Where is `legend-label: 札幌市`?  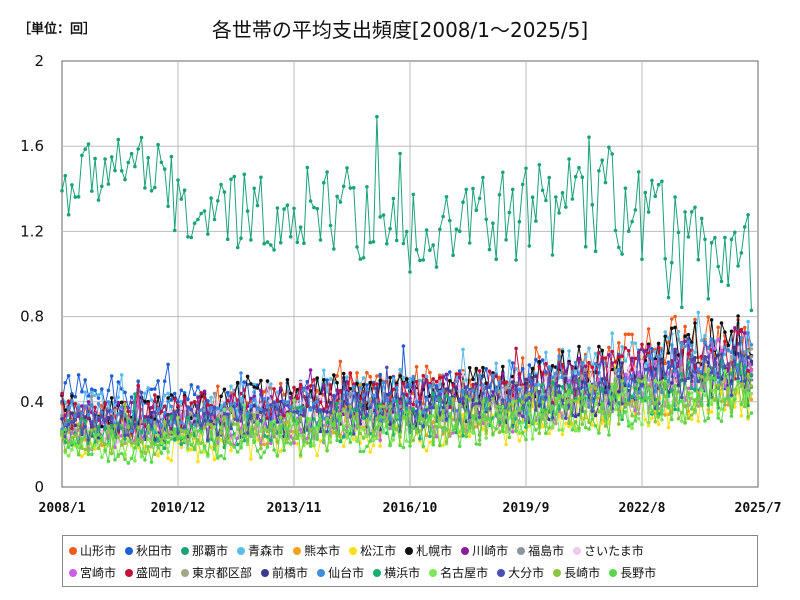 legend-label: 札幌市 is located at coordinates (434, 551).